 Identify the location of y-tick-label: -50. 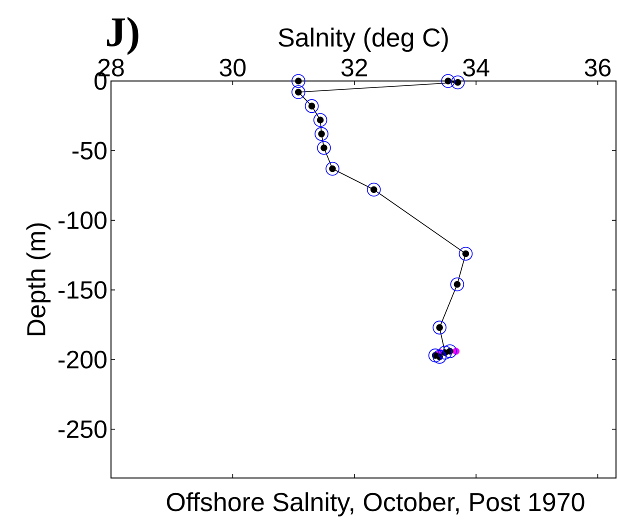
(89, 151).